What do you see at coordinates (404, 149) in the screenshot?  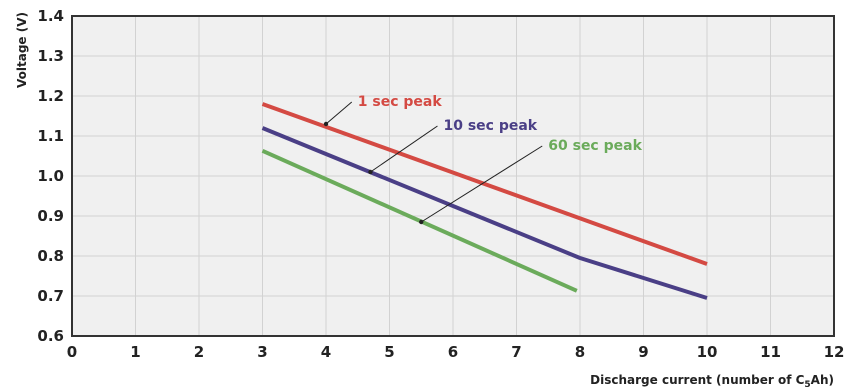 I see `leader-line-10-sec-peak` at bounding box center [404, 149].